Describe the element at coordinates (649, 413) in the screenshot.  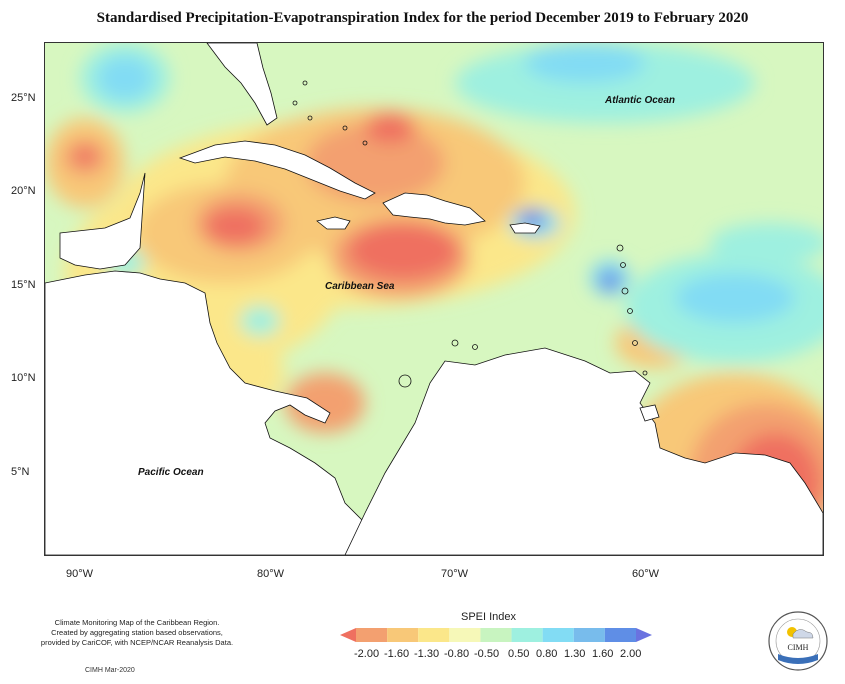
I see `trinidad` at that location.